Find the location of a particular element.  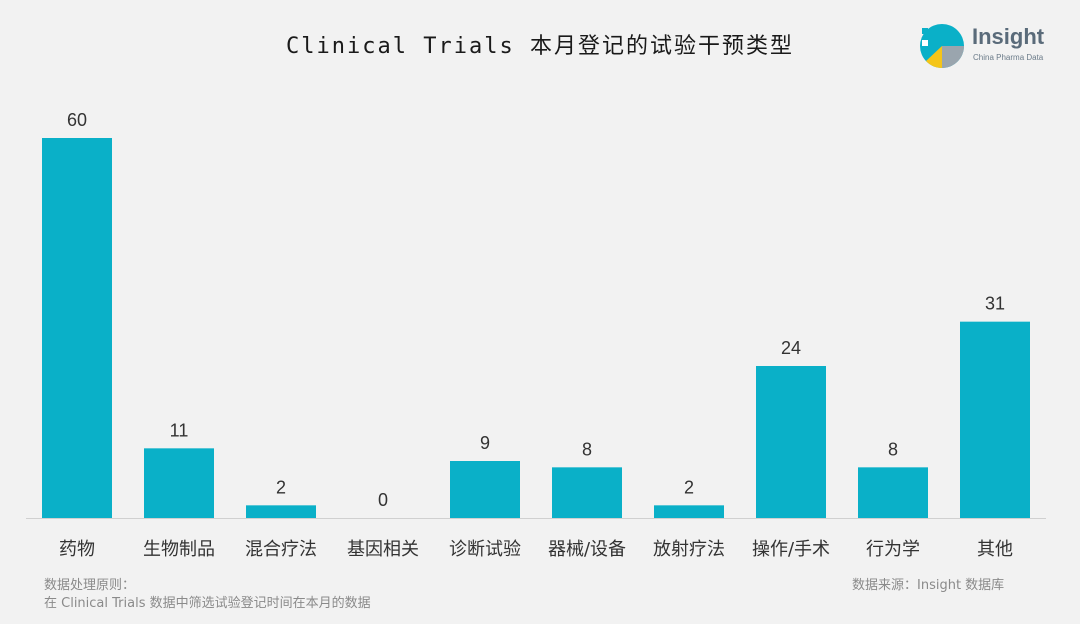

data-label: 9 is located at coordinates (485, 443).